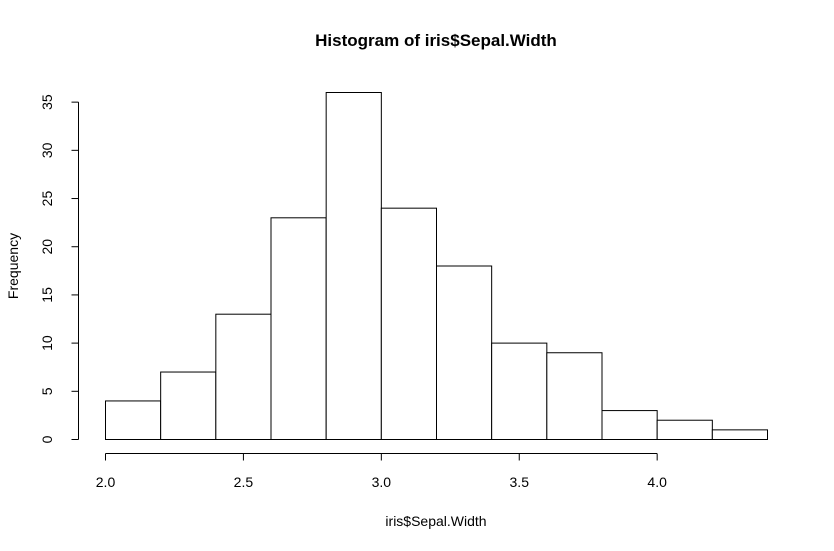  What do you see at coordinates (47, 102) in the screenshot?
I see `y-tick-label: 35` at bounding box center [47, 102].